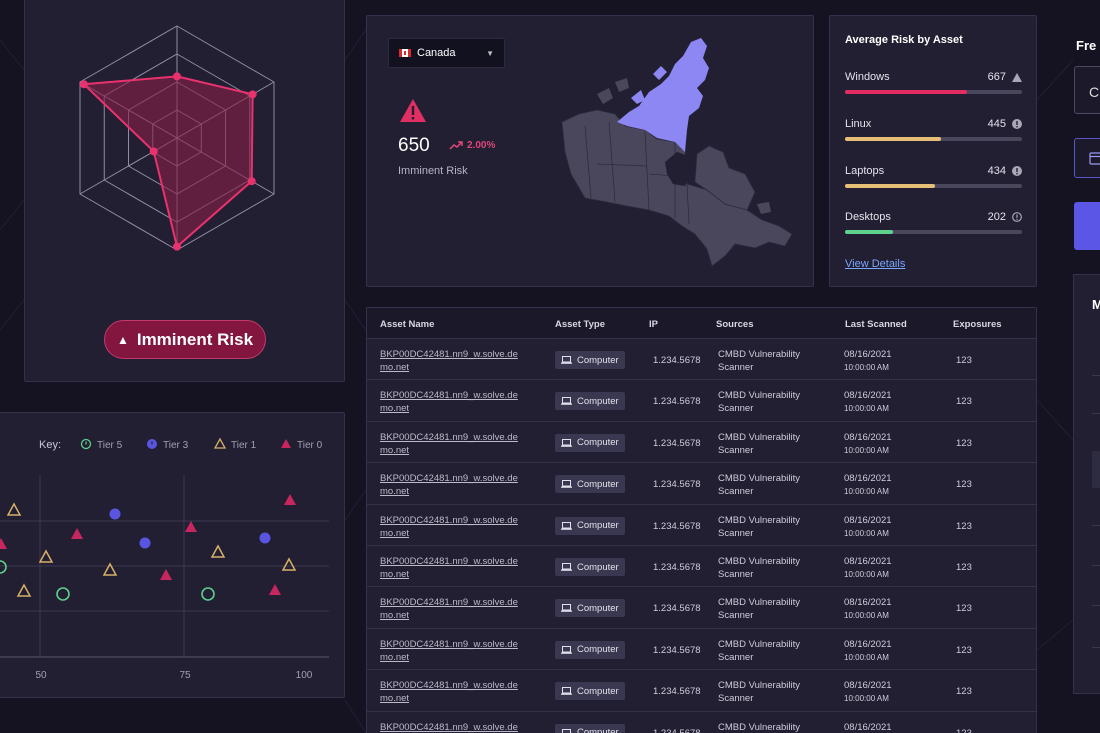  I want to click on map-highlight-region, so click(663, 95).